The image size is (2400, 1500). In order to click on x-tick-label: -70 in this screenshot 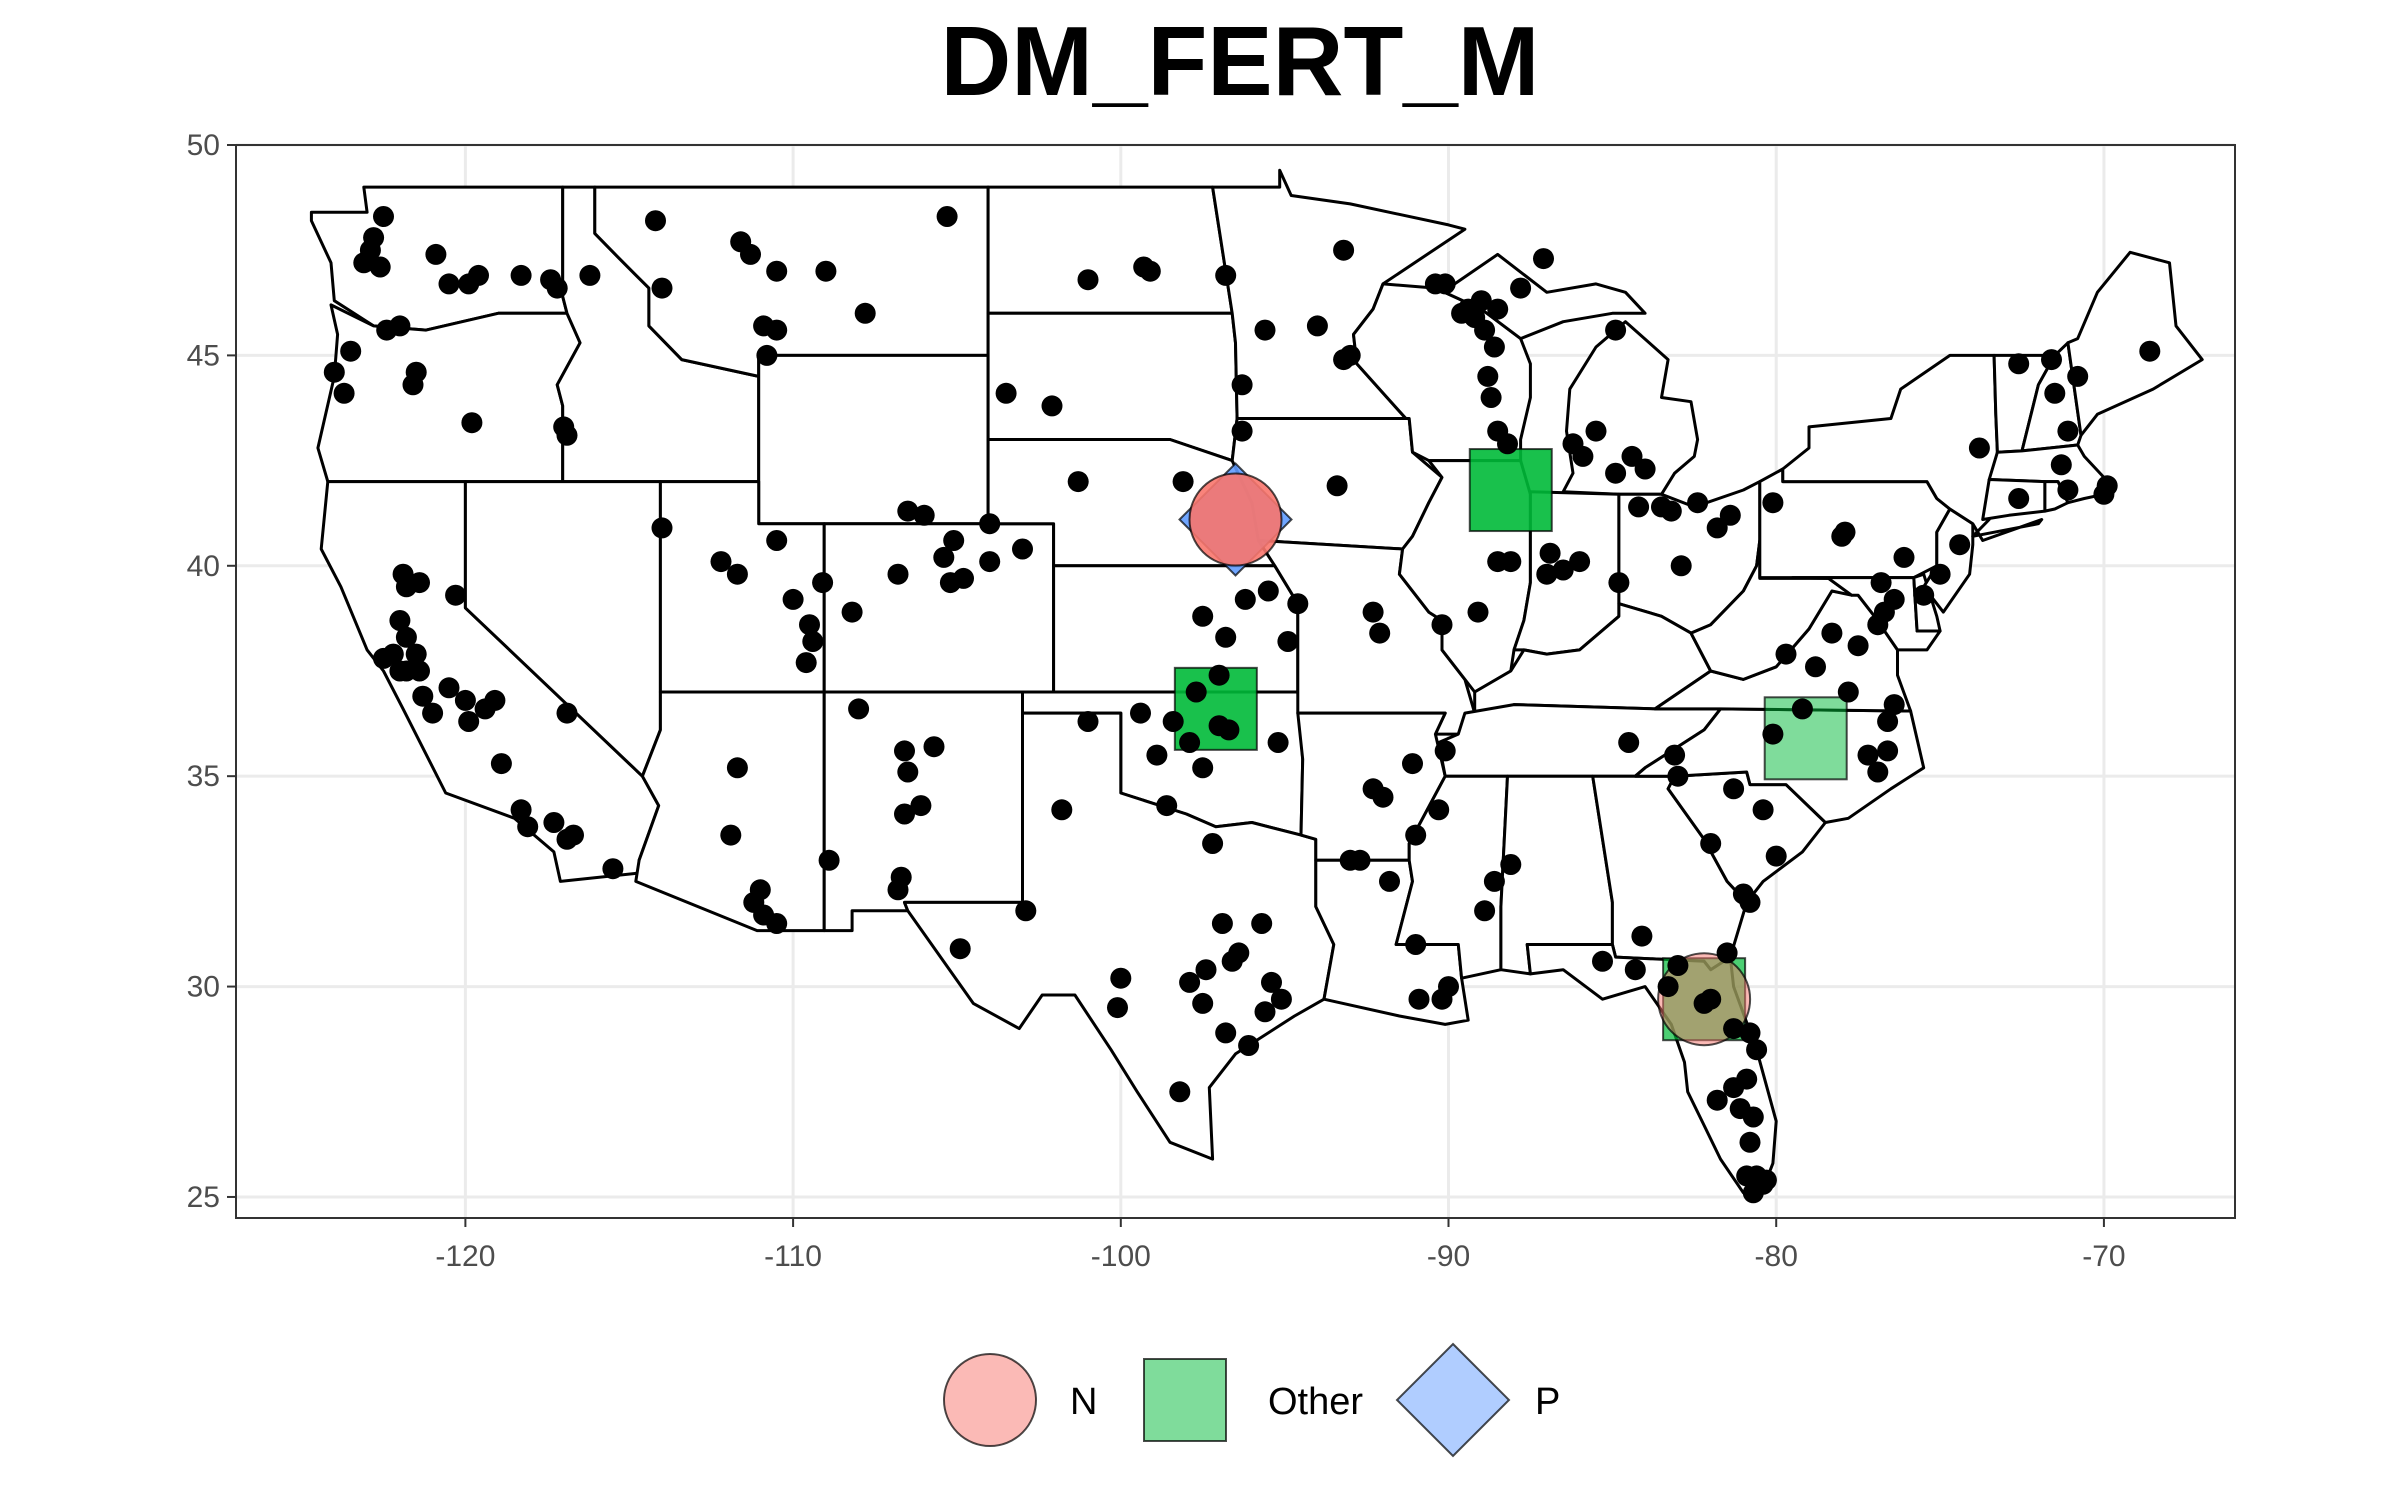, I will do `click(2103, 1256)`.